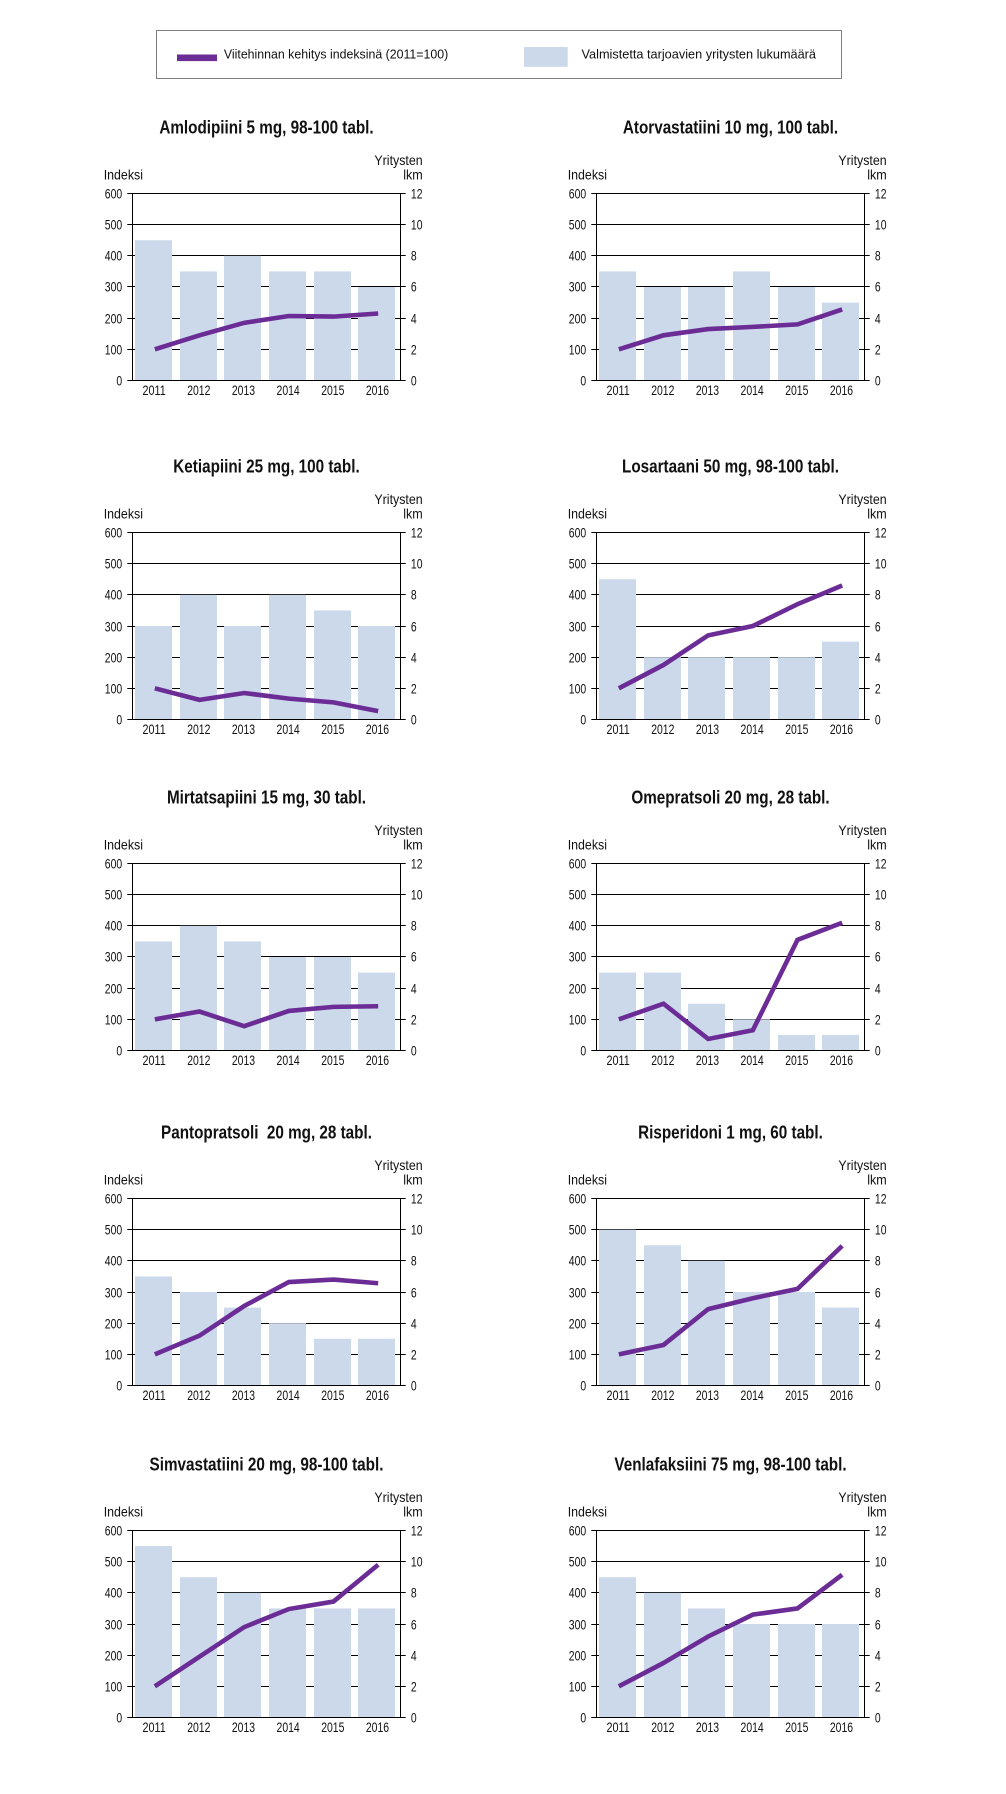  I want to click on svg-text:Viitehinnan kehitys indeksinä: Viitehinnan kehitys indeksinä (2011=100), so click(336, 54).